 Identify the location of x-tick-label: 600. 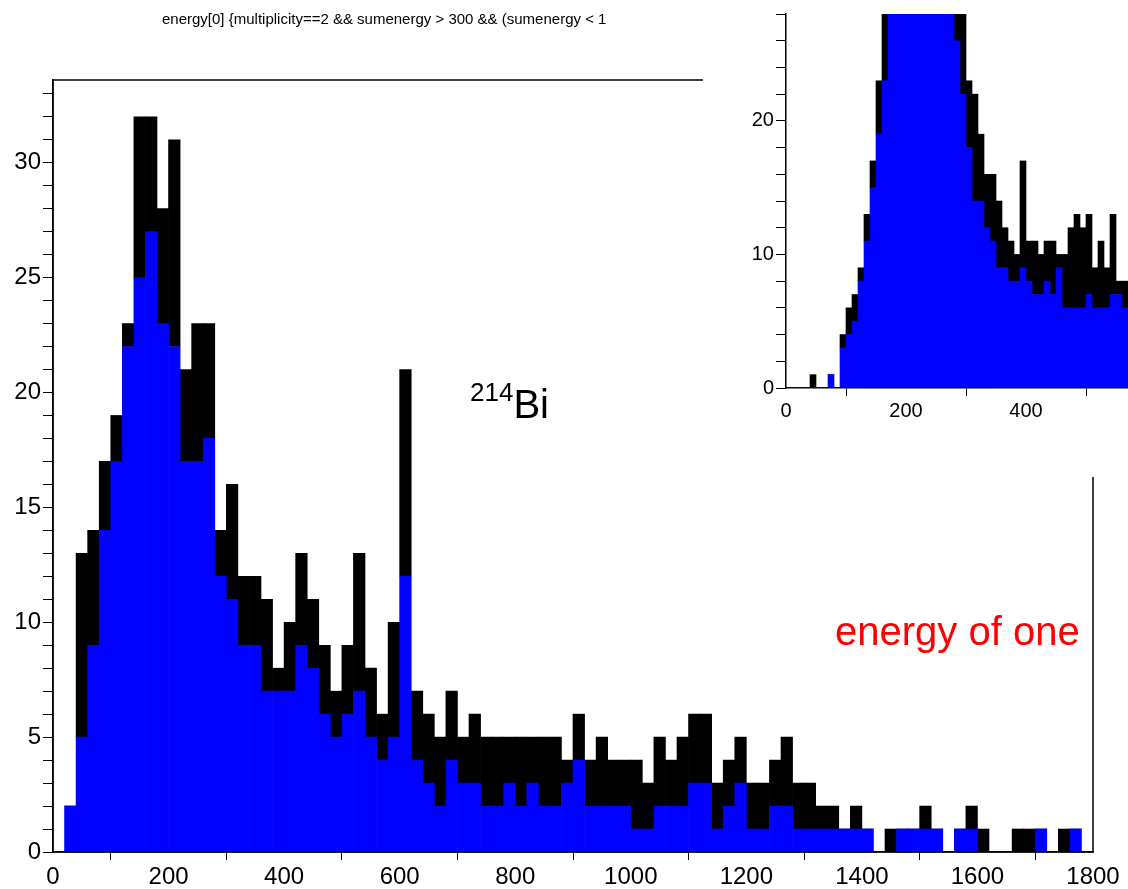
(399, 875).